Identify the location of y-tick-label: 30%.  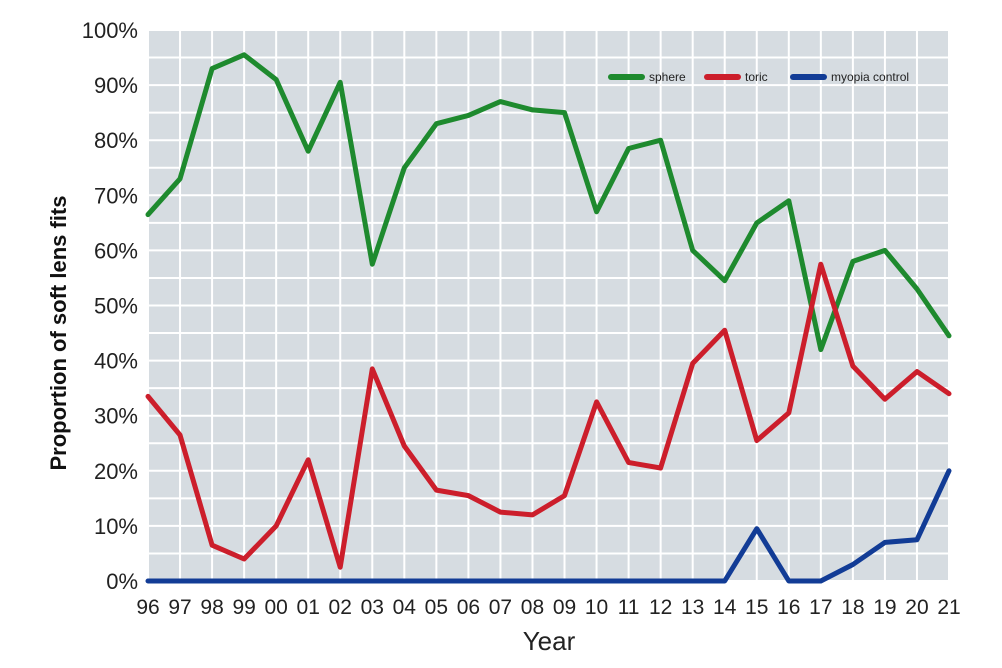
(116, 416).